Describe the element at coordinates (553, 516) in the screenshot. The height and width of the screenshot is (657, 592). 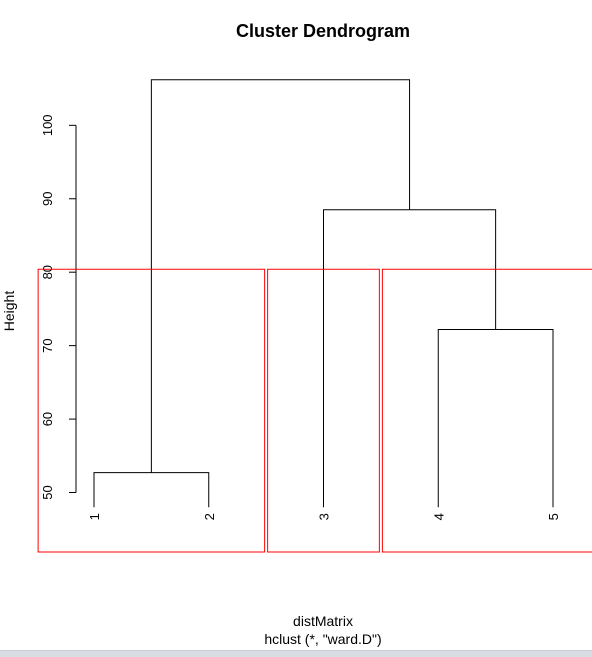
I see `leaf-label: 5` at that location.